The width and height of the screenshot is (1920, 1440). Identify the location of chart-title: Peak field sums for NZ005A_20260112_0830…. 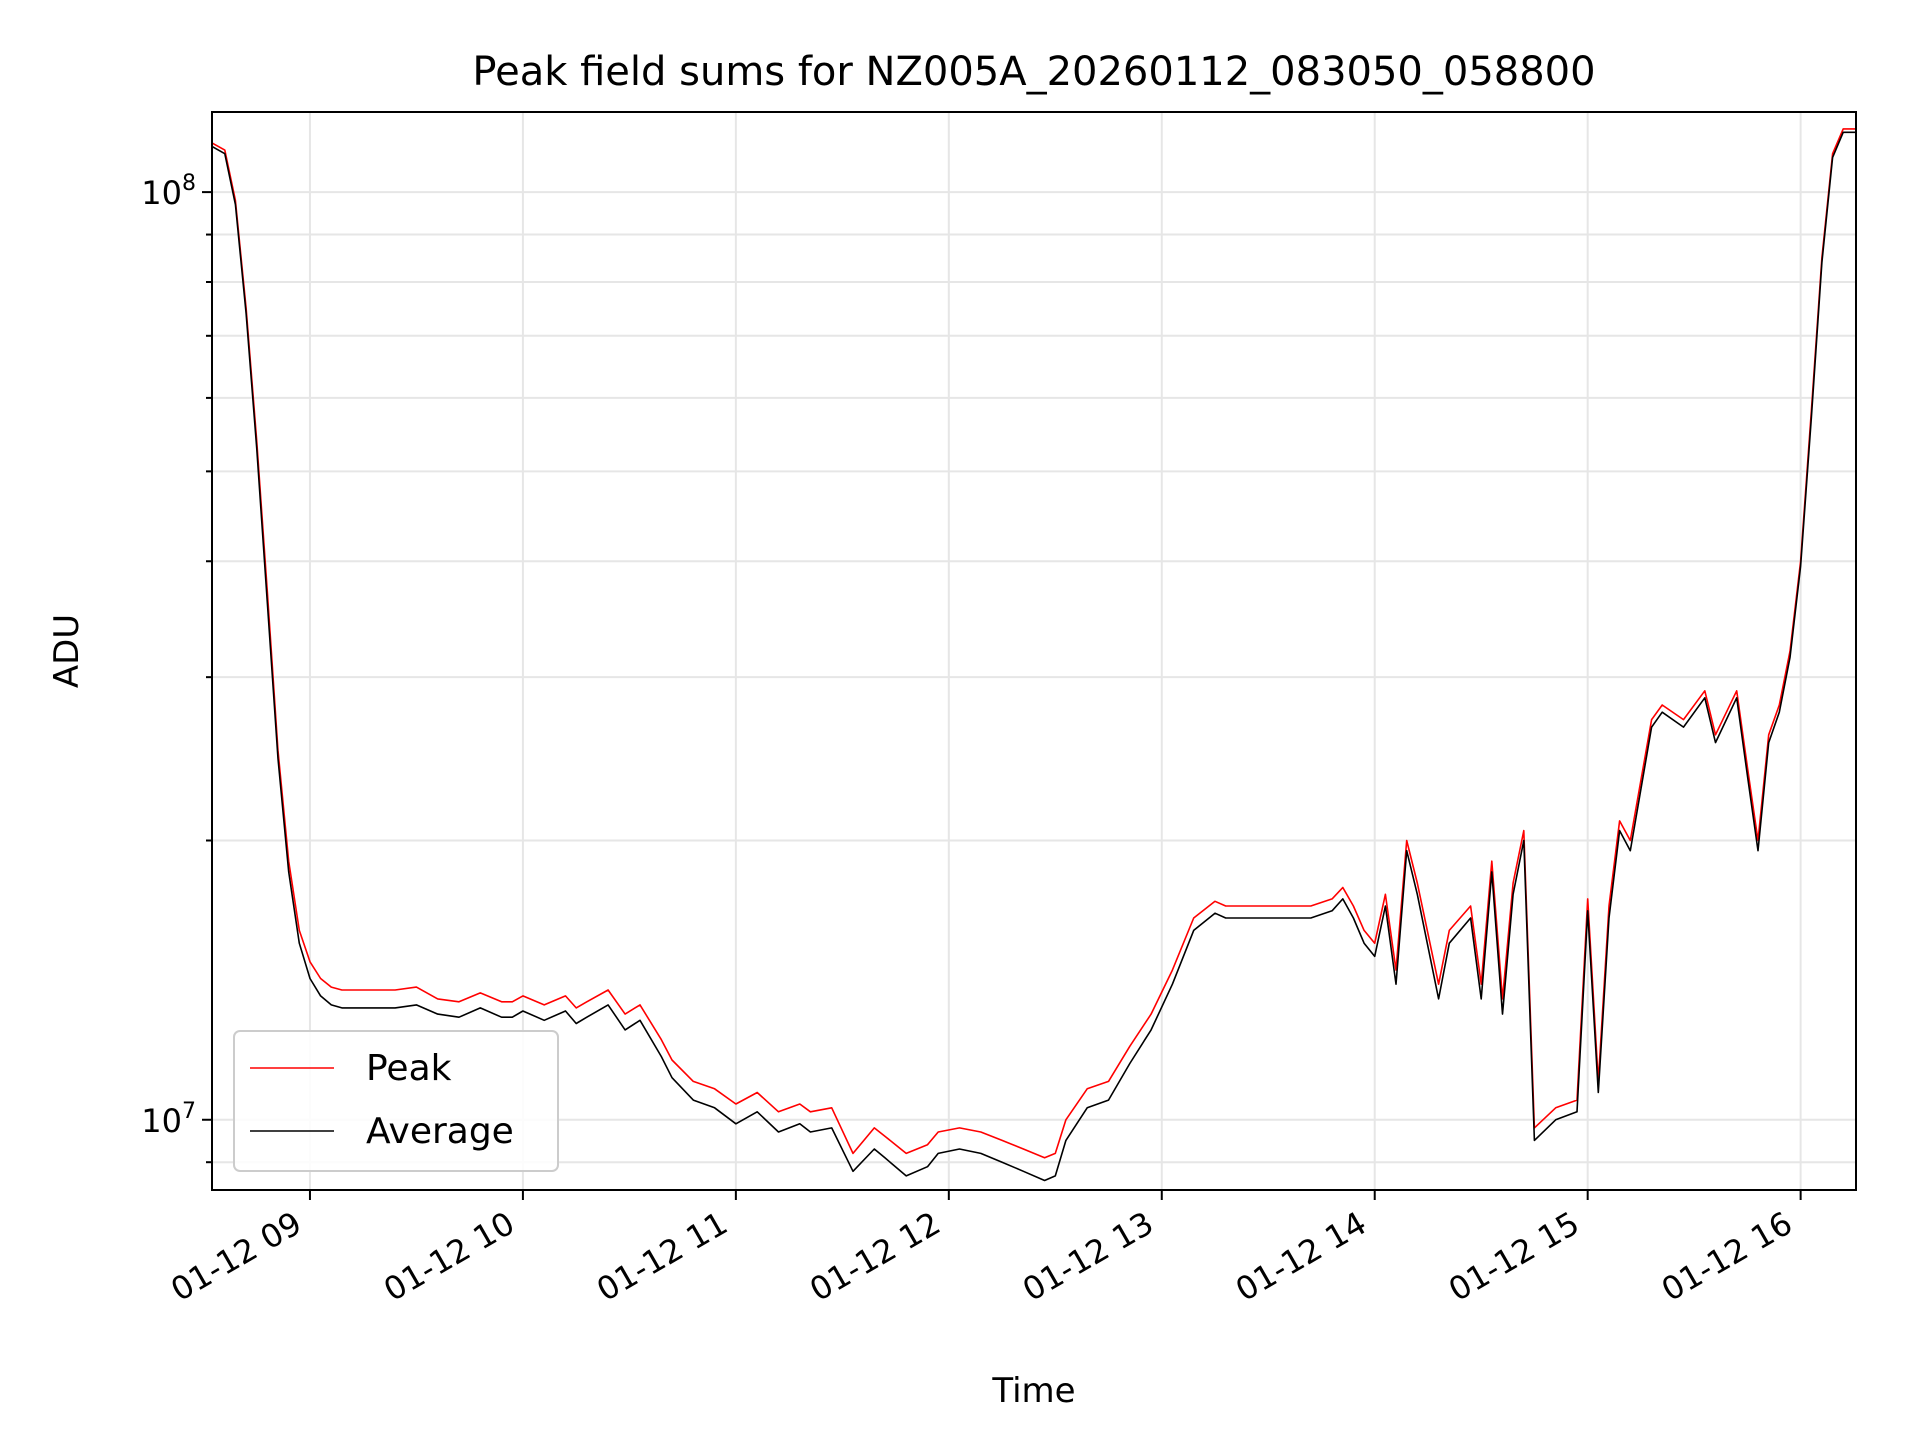
(1033, 72).